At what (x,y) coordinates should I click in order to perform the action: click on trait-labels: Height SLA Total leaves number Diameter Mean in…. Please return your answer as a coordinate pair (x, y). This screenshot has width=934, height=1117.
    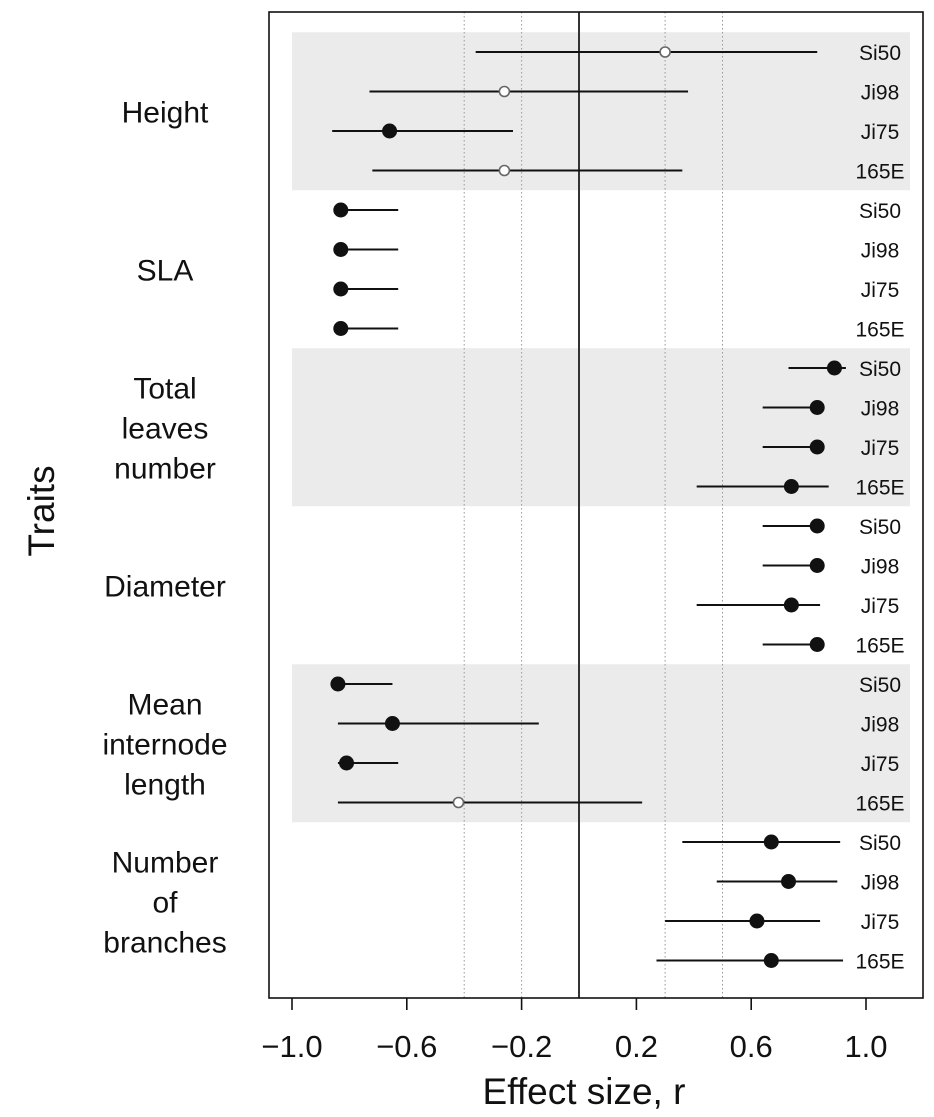
    Looking at the image, I should click on (164, 527).